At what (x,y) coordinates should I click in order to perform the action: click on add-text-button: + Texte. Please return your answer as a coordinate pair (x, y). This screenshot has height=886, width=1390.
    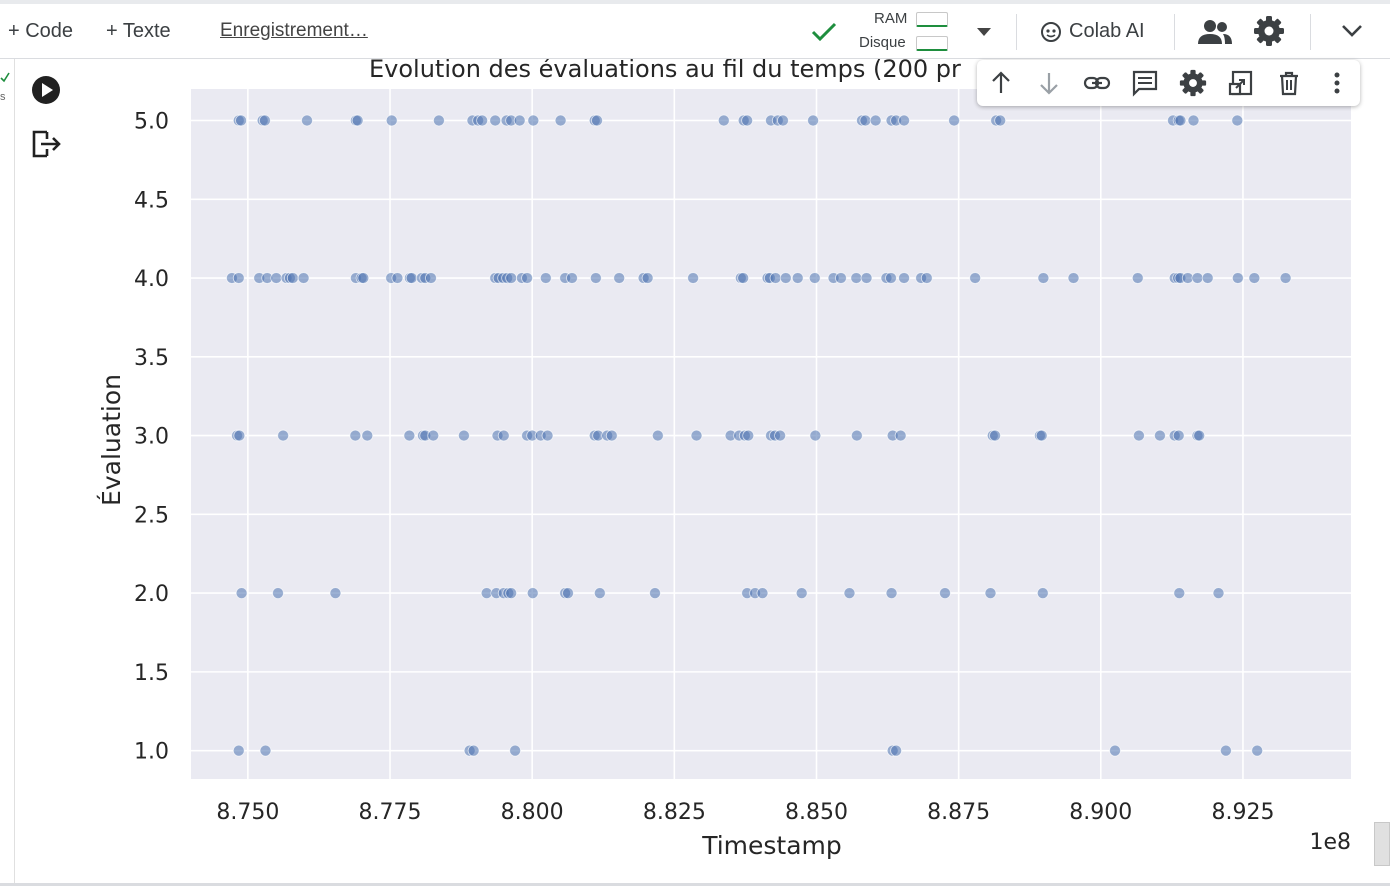
    Looking at the image, I should click on (138, 31).